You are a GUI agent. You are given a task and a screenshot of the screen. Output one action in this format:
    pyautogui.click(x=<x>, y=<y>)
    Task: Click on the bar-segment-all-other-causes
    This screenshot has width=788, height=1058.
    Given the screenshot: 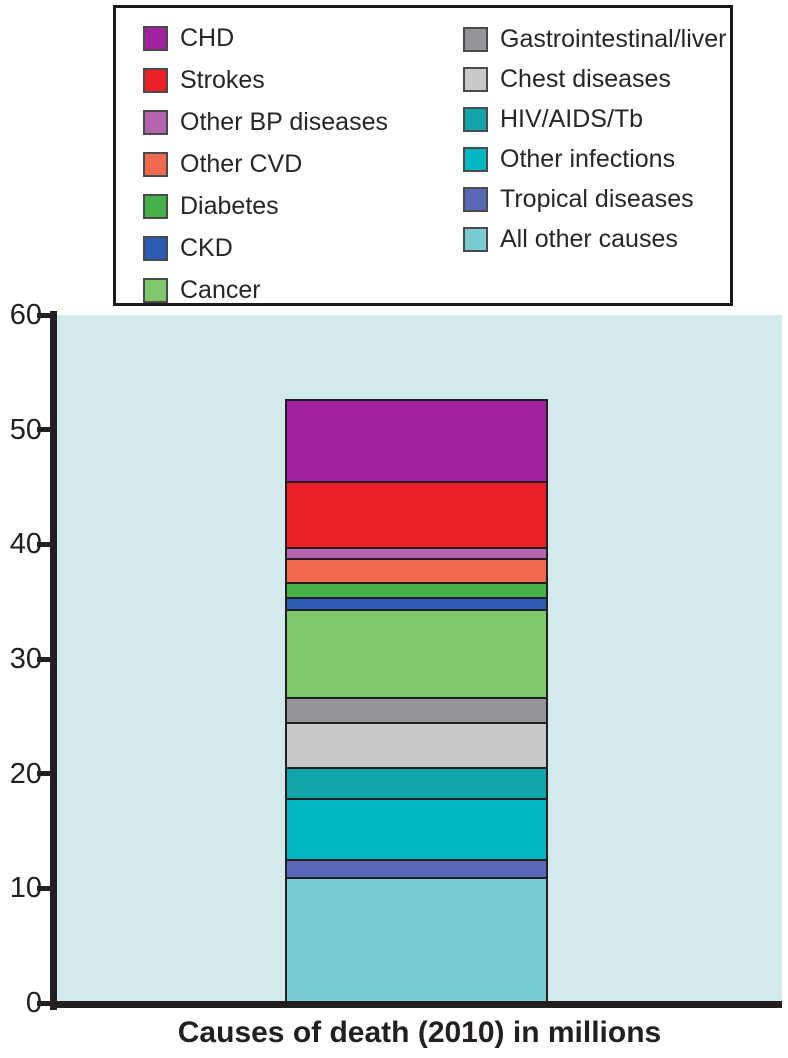 What is the action you would take?
    pyautogui.click(x=416, y=938)
    